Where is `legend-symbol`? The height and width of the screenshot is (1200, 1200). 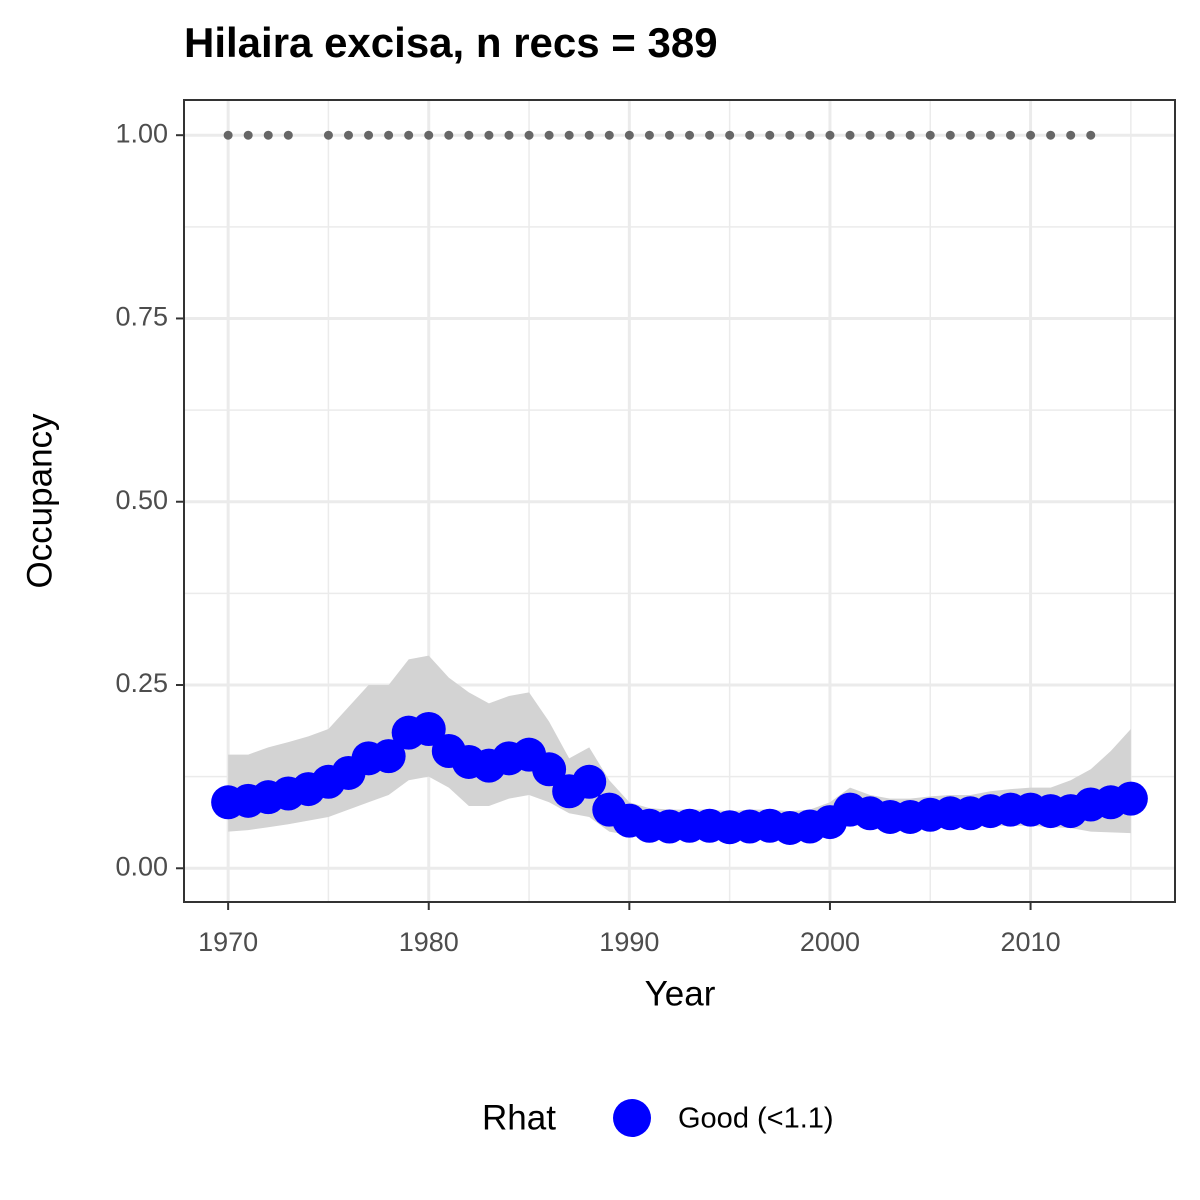 legend-symbol is located at coordinates (632, 1118).